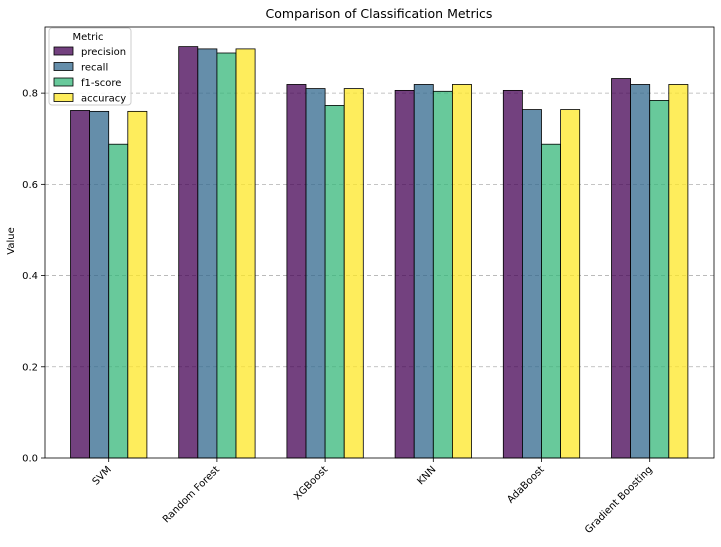 This screenshot has width=721, height=547. What do you see at coordinates (551, 301) in the screenshot?
I see `bar-f1-score-adaboost` at bounding box center [551, 301].